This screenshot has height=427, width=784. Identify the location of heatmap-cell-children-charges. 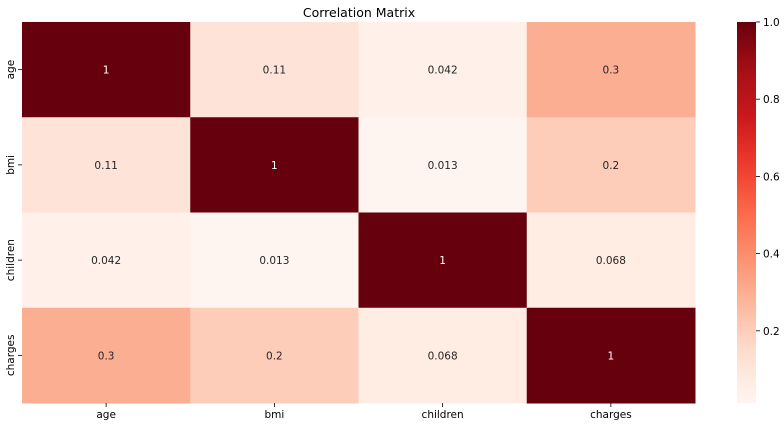
(611, 260).